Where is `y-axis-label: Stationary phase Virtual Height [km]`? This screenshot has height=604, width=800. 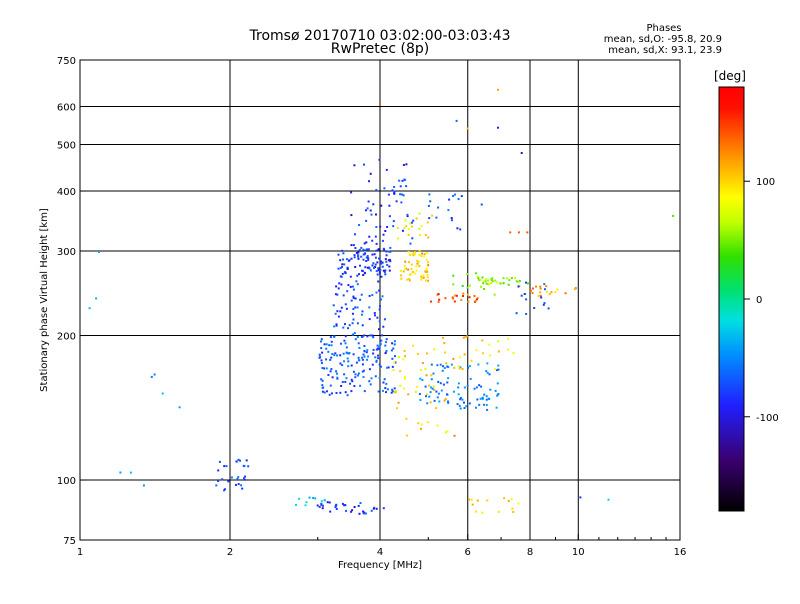 y-axis-label: Stationary phase Virtual Height [km] is located at coordinates (44, 300).